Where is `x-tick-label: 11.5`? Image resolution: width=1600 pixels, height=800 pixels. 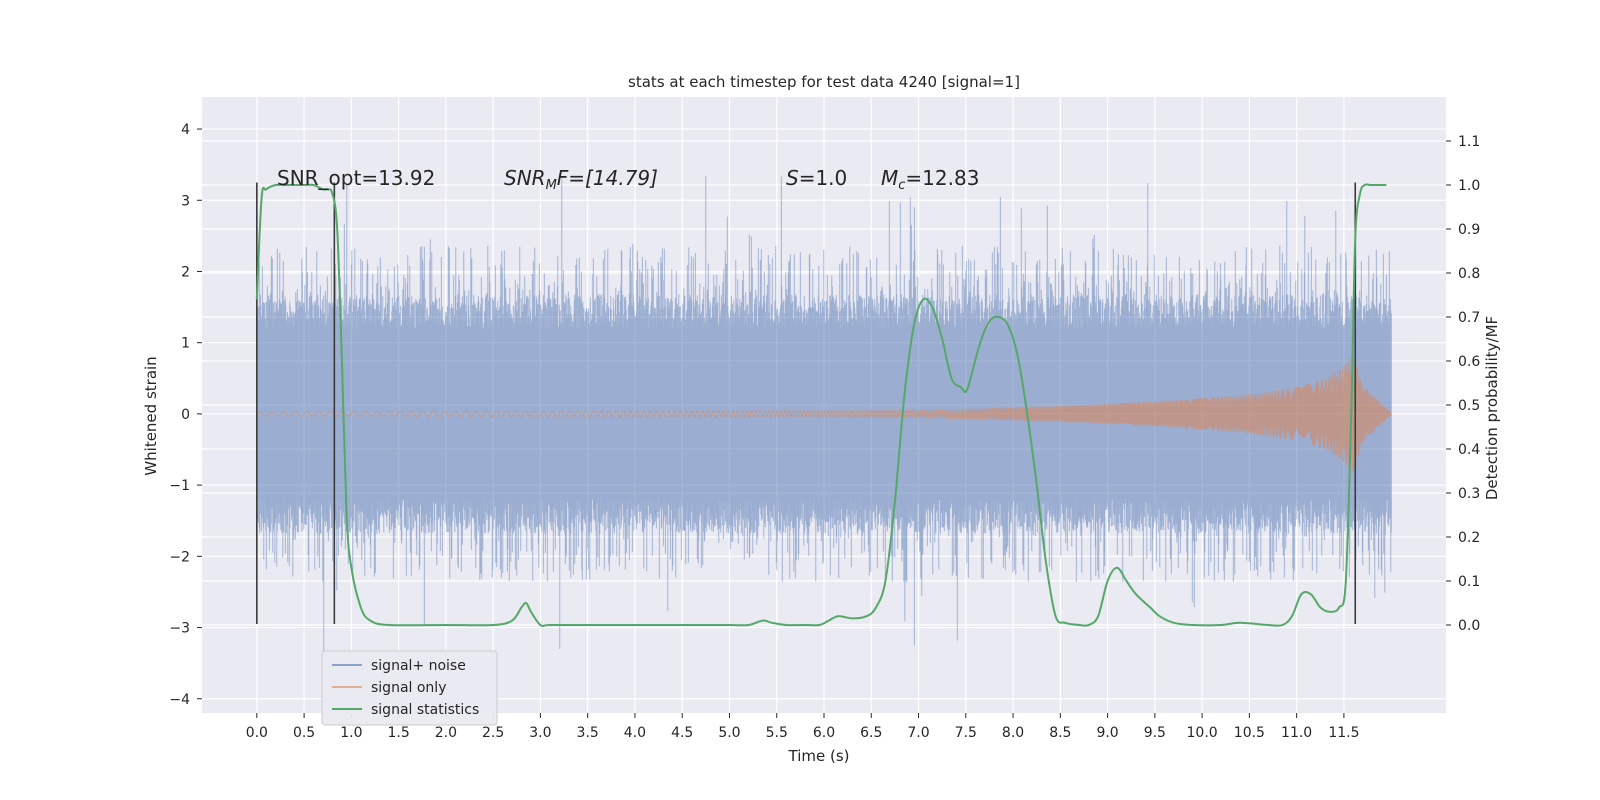 x-tick-label: 11.5 is located at coordinates (1343, 733).